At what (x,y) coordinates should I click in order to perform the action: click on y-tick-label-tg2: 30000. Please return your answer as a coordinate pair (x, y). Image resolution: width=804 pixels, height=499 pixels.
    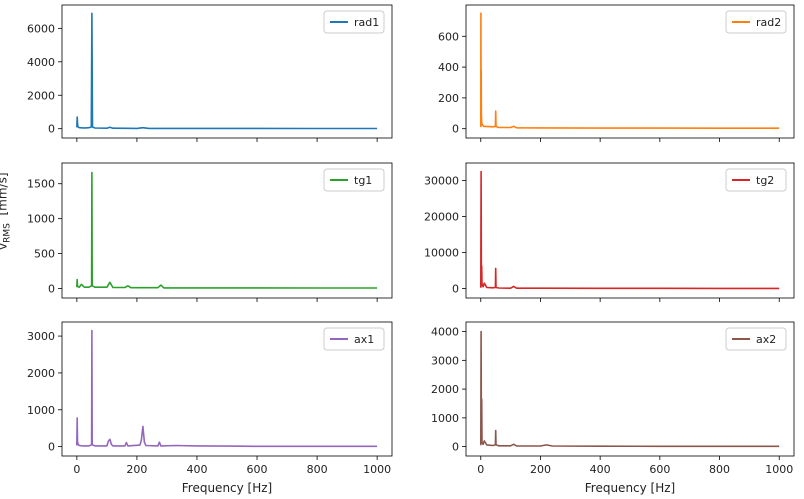
    Looking at the image, I should click on (441, 181).